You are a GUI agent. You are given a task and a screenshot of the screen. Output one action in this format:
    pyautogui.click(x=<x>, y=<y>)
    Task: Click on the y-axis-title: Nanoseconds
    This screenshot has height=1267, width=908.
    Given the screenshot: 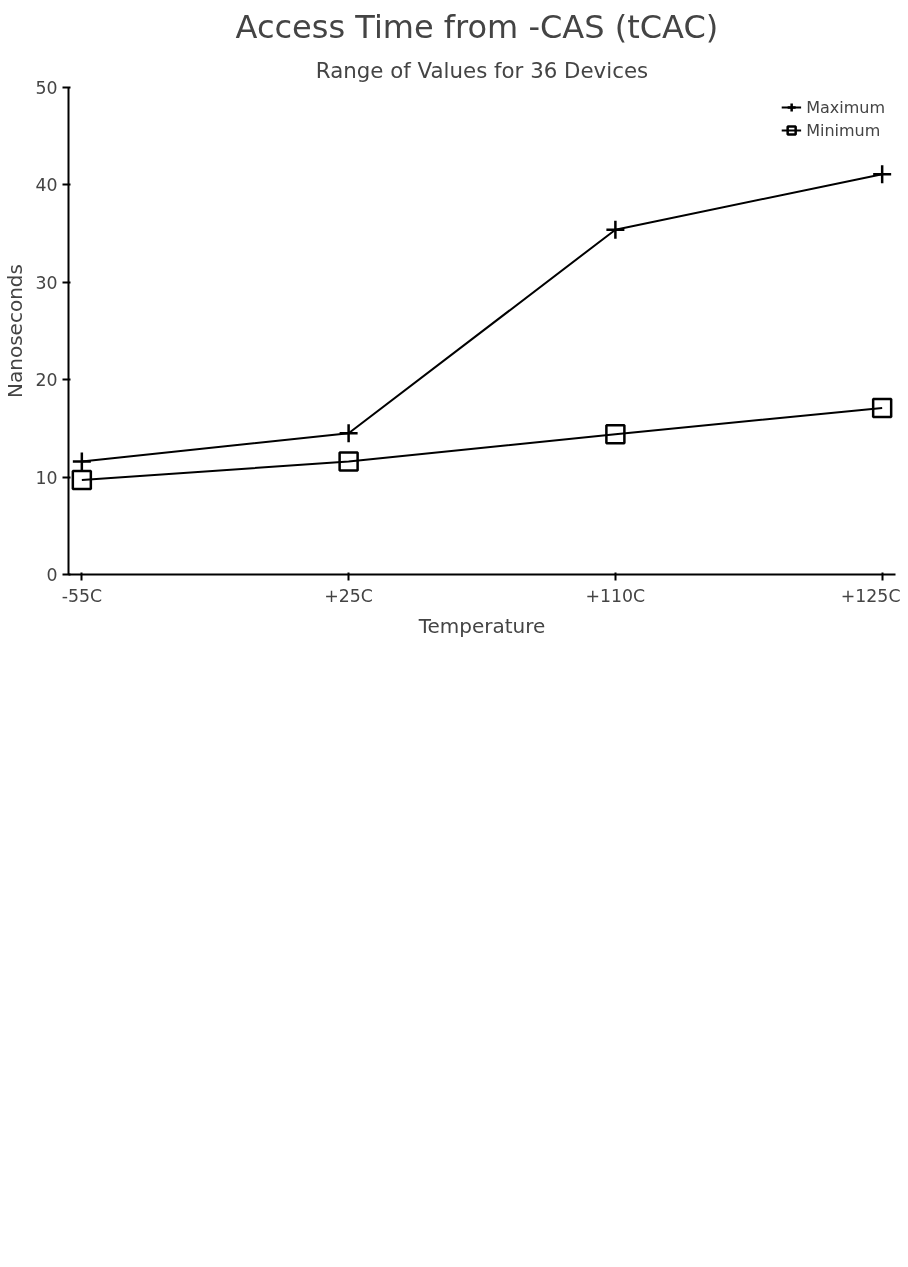 What is the action you would take?
    pyautogui.click(x=15, y=331)
    